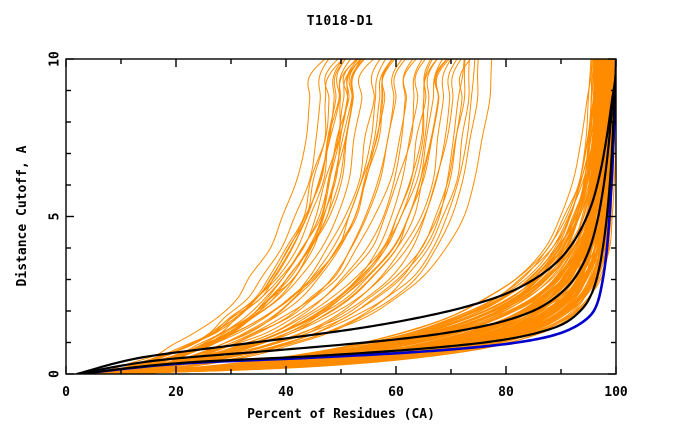 The image size is (680, 440). What do you see at coordinates (55, 374) in the screenshot?
I see `y-tick-label: 0` at bounding box center [55, 374].